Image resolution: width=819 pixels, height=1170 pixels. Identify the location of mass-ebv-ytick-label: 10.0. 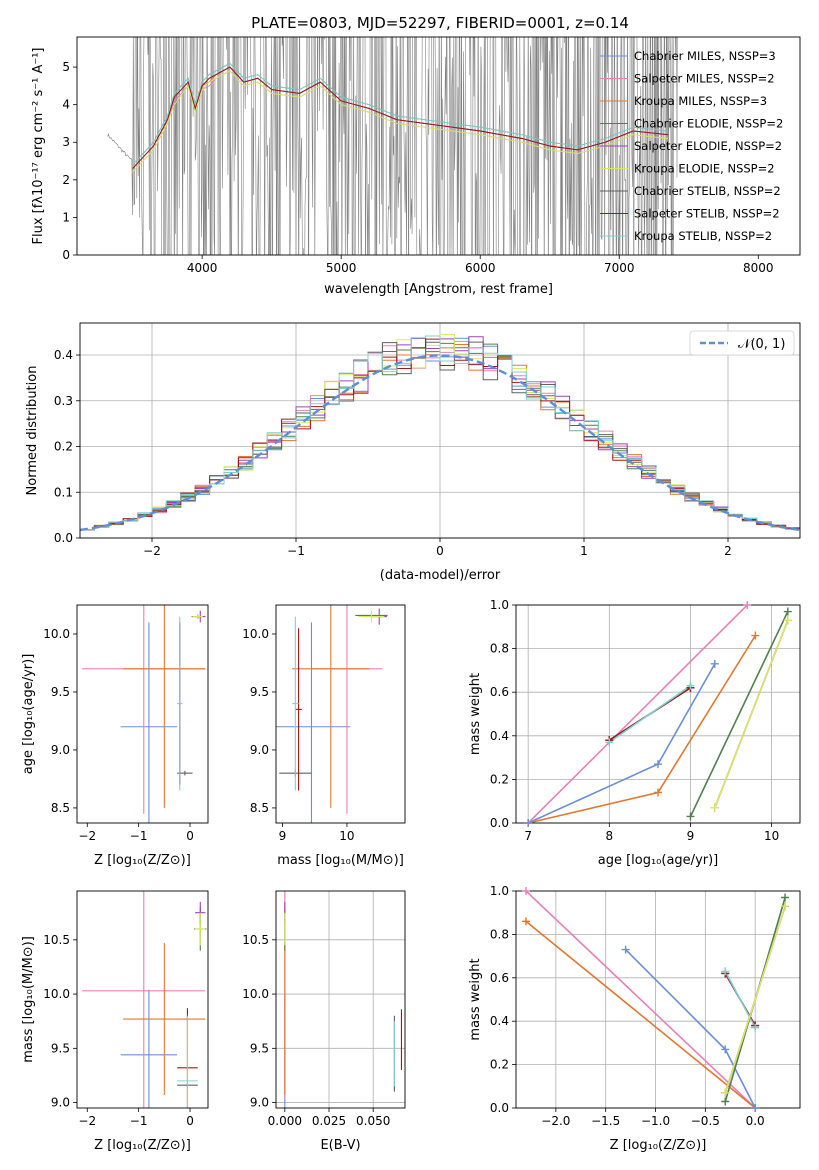
(255, 994).